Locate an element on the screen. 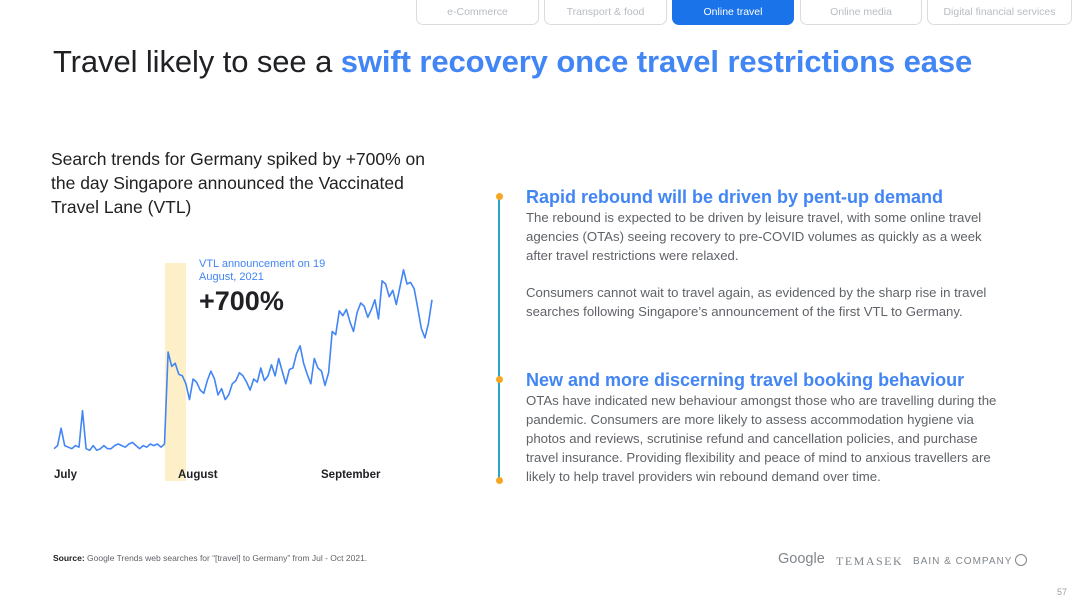 The image size is (1080, 608). timeline-line is located at coordinates (499, 339).